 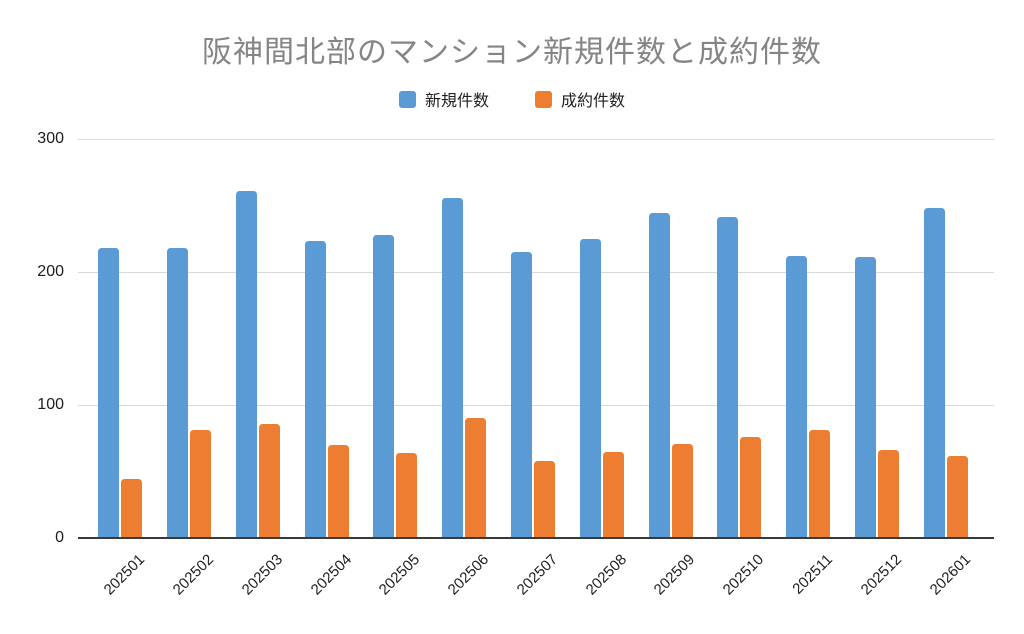 What do you see at coordinates (537, 575) in the screenshot?
I see `x-axis-label: 202507` at bounding box center [537, 575].